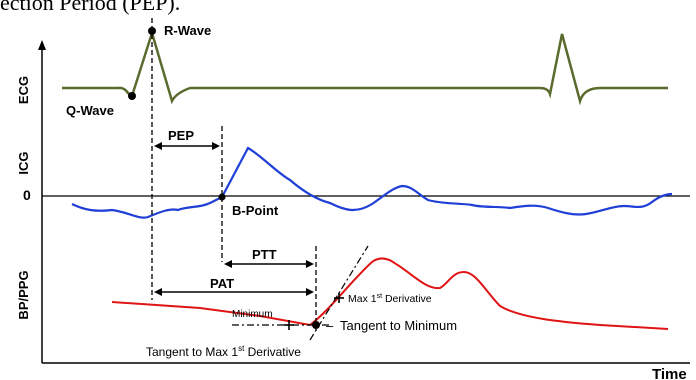 This screenshot has width=696, height=380. Describe the element at coordinates (310, 264) in the screenshot. I see `ptt-arrow-right-head` at that location.